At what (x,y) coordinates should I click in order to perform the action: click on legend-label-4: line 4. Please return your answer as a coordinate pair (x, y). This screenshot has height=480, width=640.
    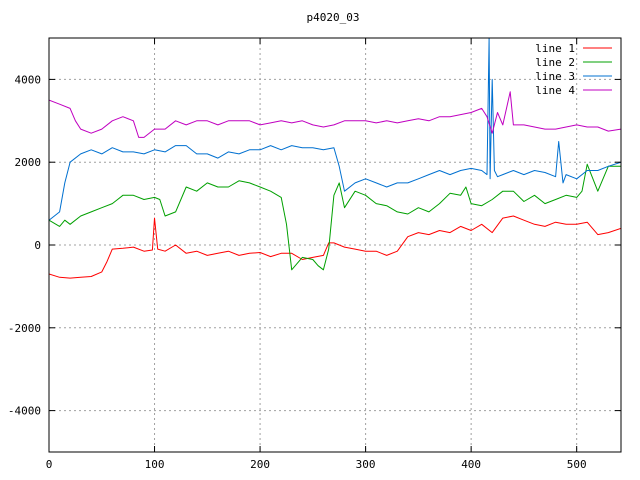
    Looking at the image, I should click on (555, 90).